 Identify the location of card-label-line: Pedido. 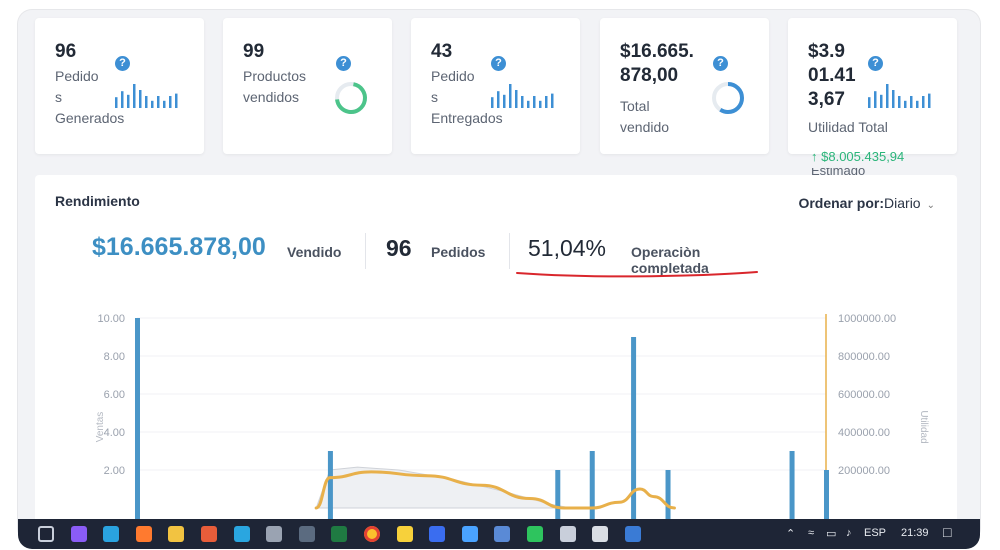
(453, 76).